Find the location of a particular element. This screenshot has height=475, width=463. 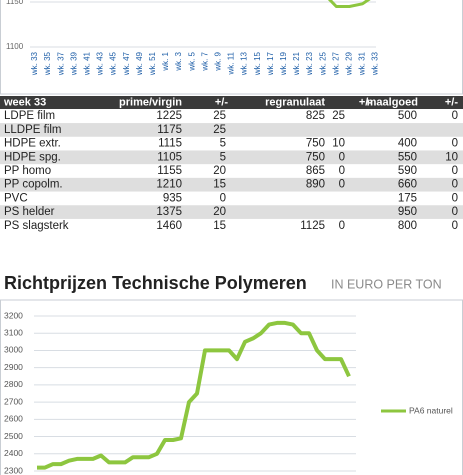

table-cell: 550 is located at coordinates (407, 157).